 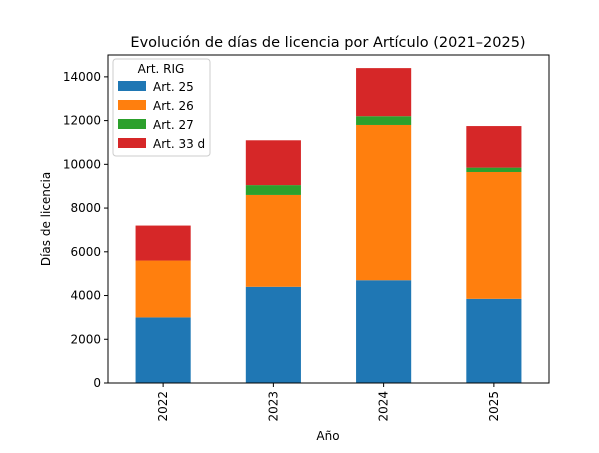 I want to click on legend-label: Art. 25, so click(x=173, y=87).